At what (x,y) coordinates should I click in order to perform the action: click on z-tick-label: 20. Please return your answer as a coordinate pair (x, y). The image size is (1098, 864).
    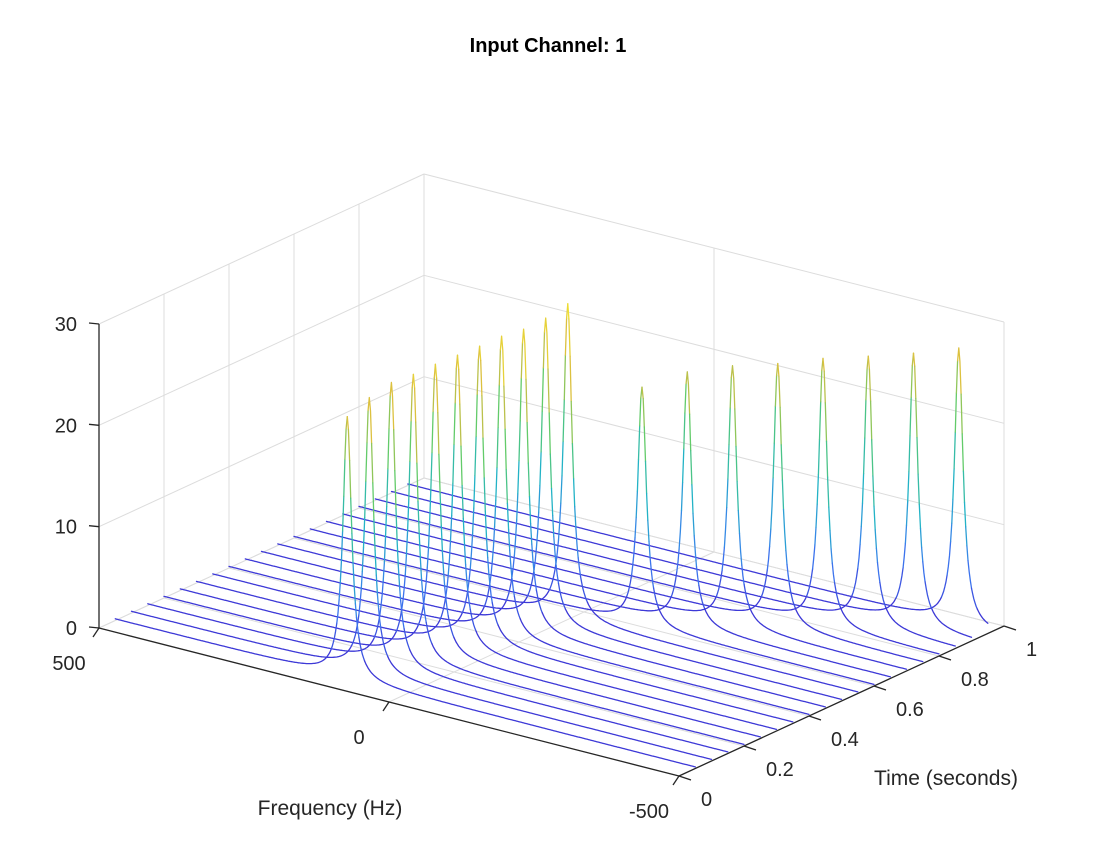
    Looking at the image, I should click on (66, 426).